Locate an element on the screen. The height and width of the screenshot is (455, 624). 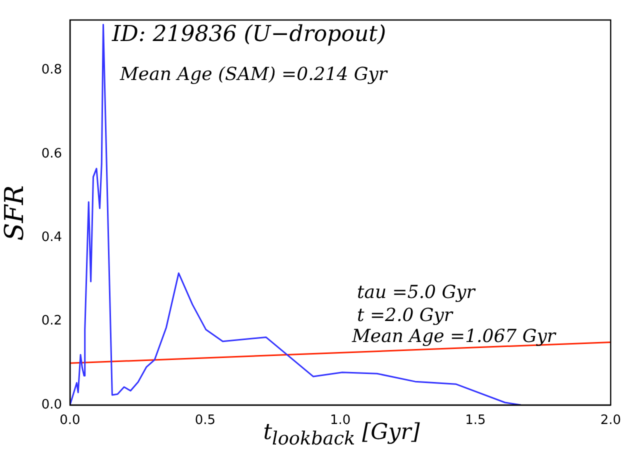
y-tick-label: 0.0 is located at coordinates (51, 404).